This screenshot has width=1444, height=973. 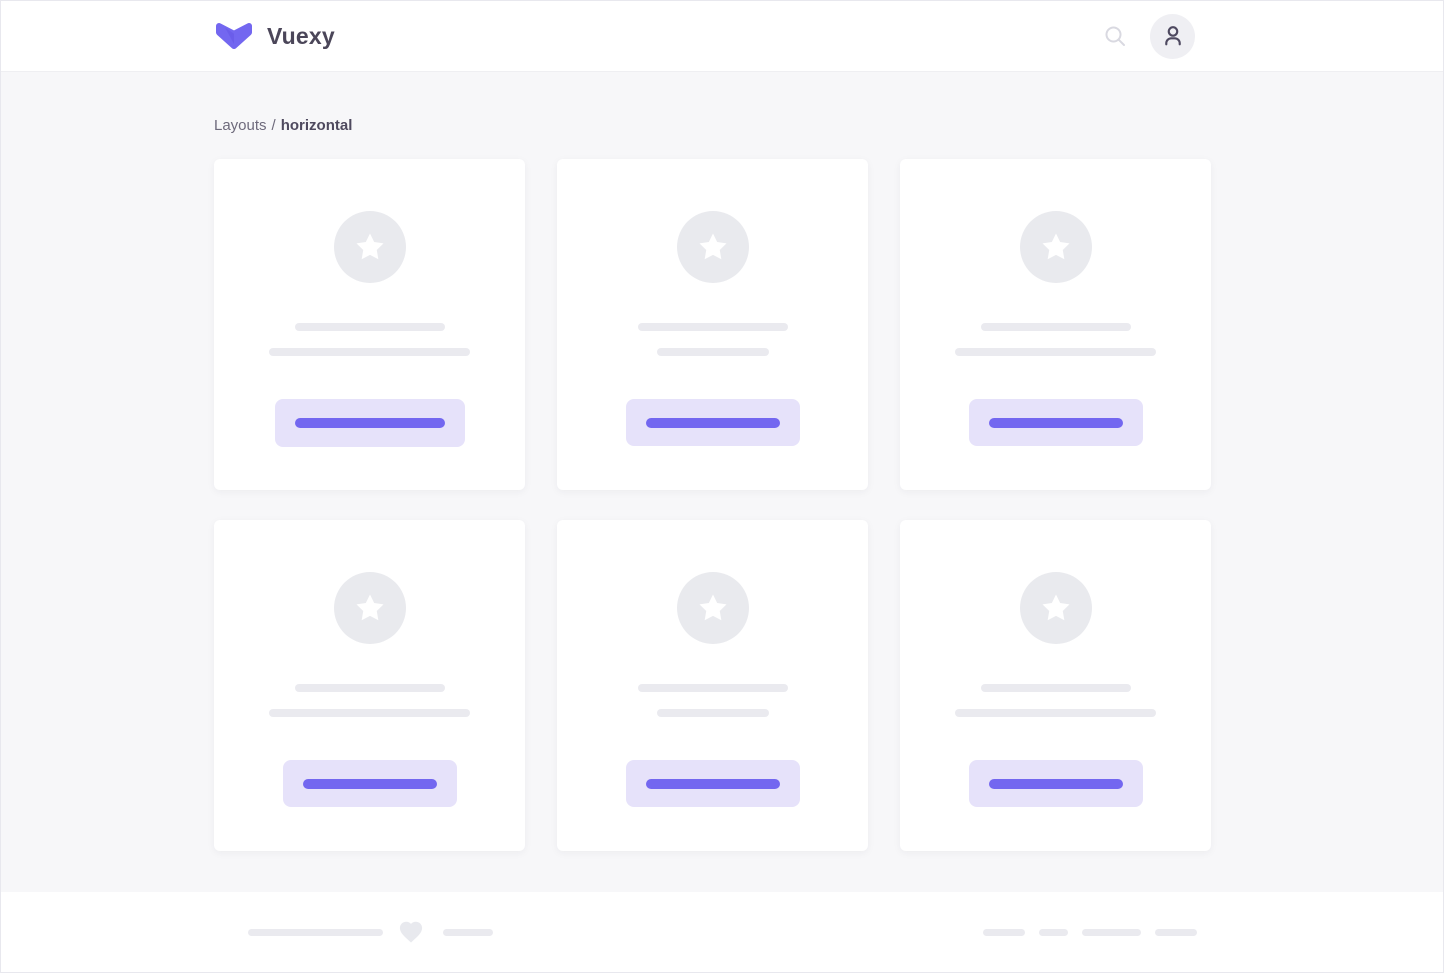 What do you see at coordinates (722, 932) in the screenshot?
I see `page-footer` at bounding box center [722, 932].